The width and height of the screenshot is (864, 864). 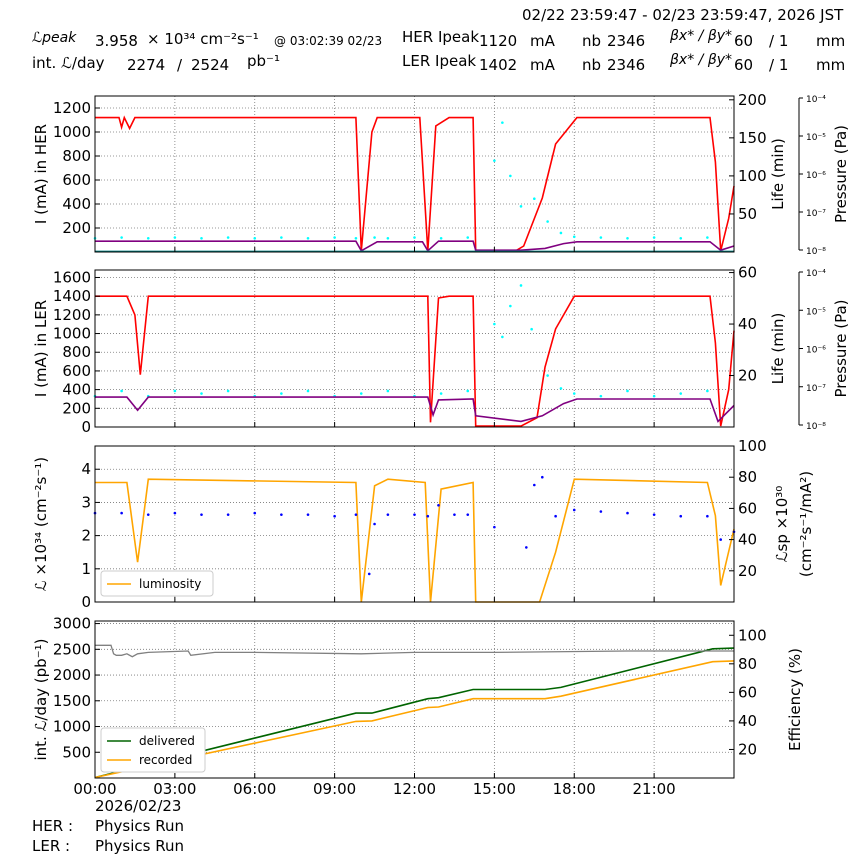 What do you see at coordinates (747, 664) in the screenshot?
I see `y2-tick-label: 80` at bounding box center [747, 664].